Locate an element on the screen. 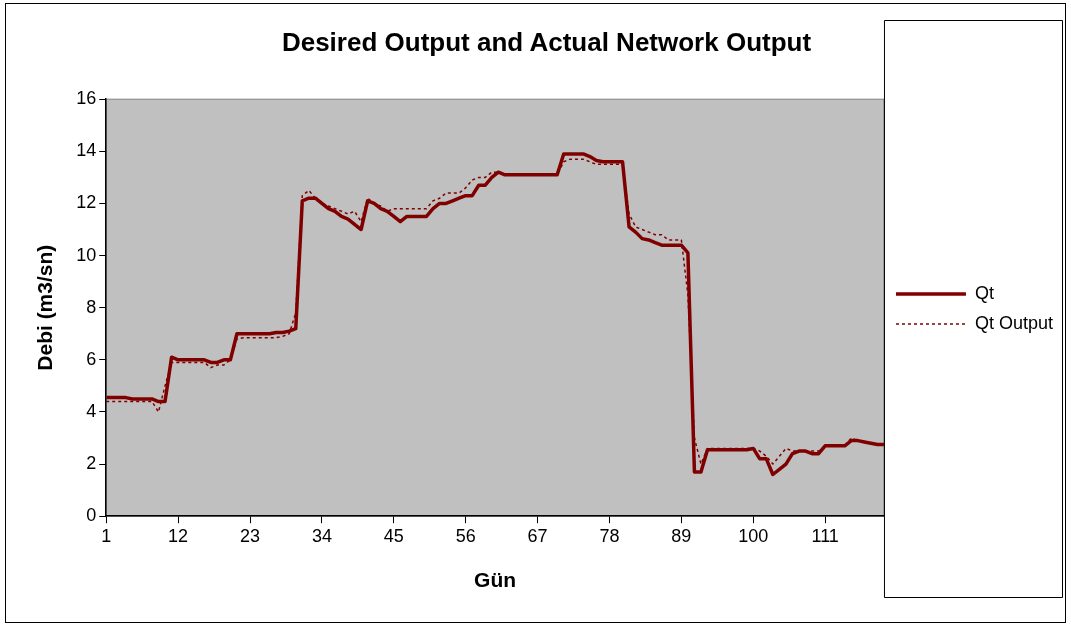 The height and width of the screenshot is (628, 1071). x-tick-label: 1 is located at coordinates (106, 535).